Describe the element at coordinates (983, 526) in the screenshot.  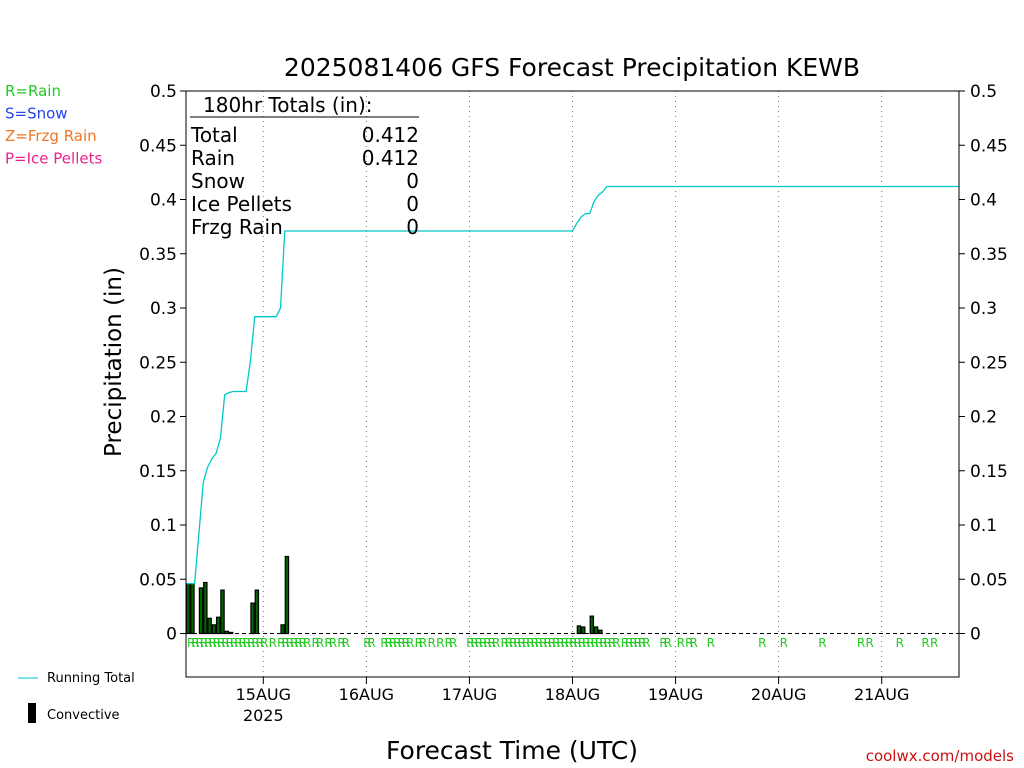
I see `y-tick-label-right: 0.1` at that location.